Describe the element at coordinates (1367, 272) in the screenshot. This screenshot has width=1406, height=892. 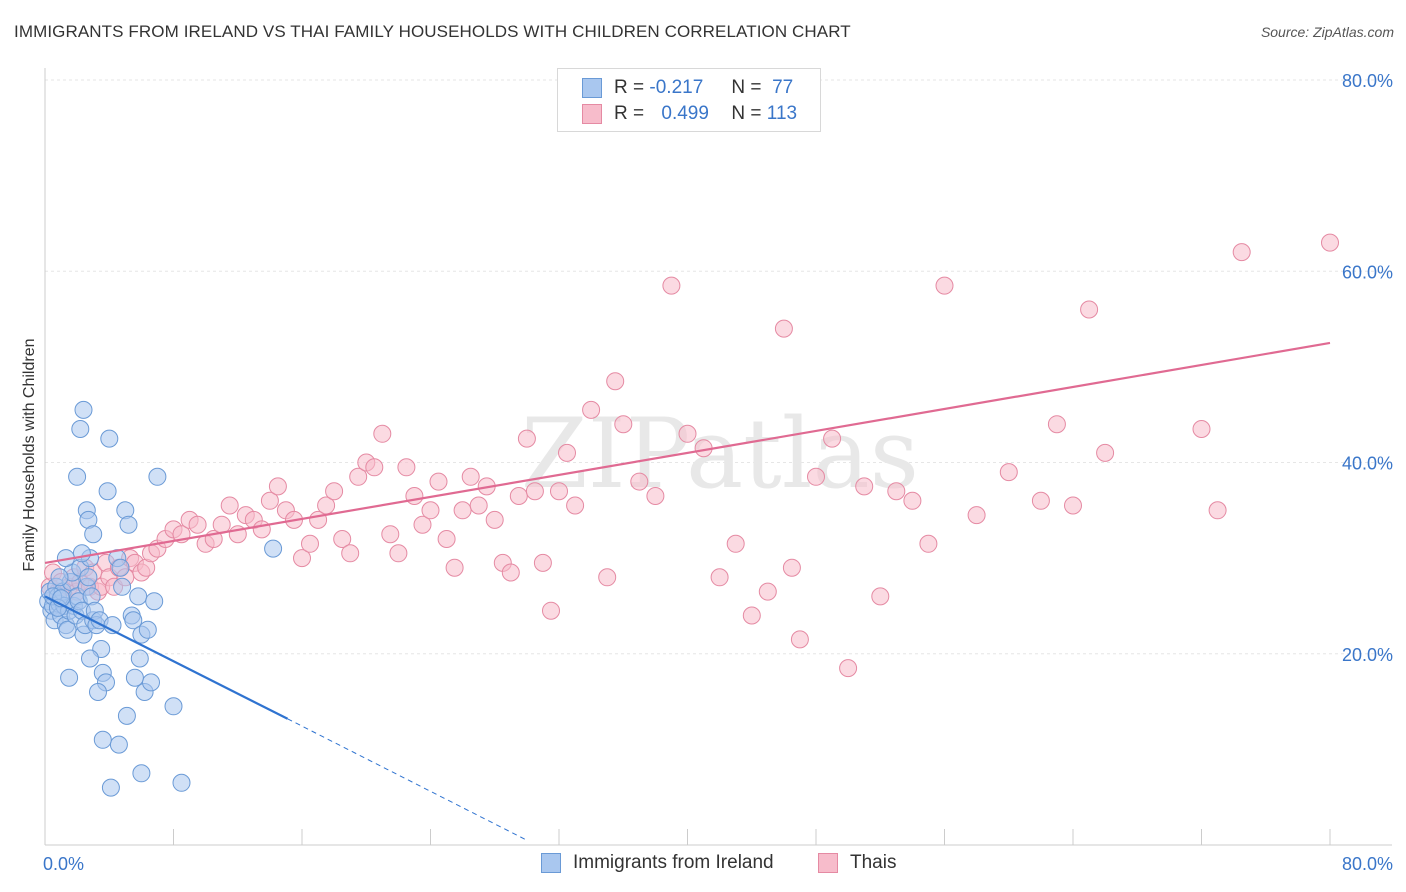
I see `y-tick-label: 60.0%` at that location.